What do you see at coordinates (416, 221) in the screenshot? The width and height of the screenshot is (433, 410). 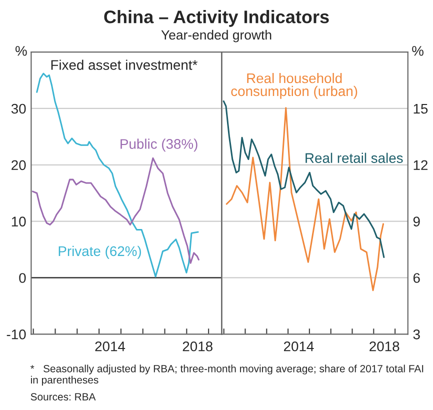 I see `y-tick-label: 9` at bounding box center [416, 221].